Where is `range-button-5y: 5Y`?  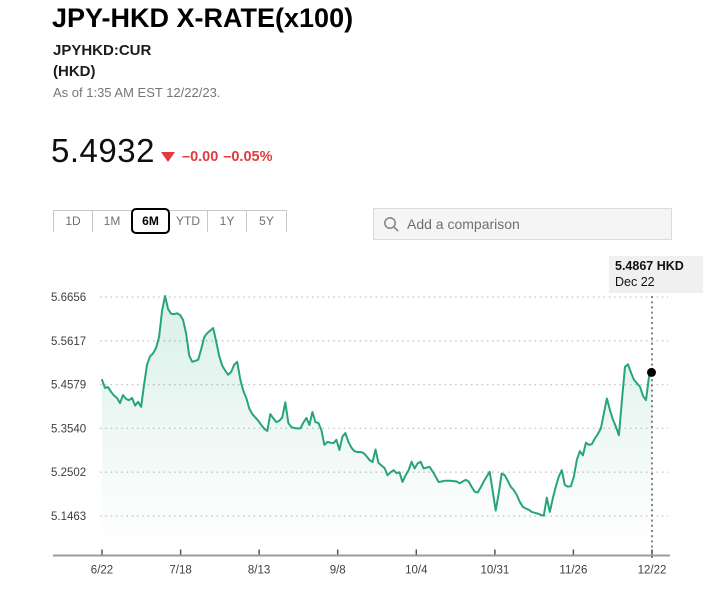
range-button-5y: 5Y is located at coordinates (266, 221).